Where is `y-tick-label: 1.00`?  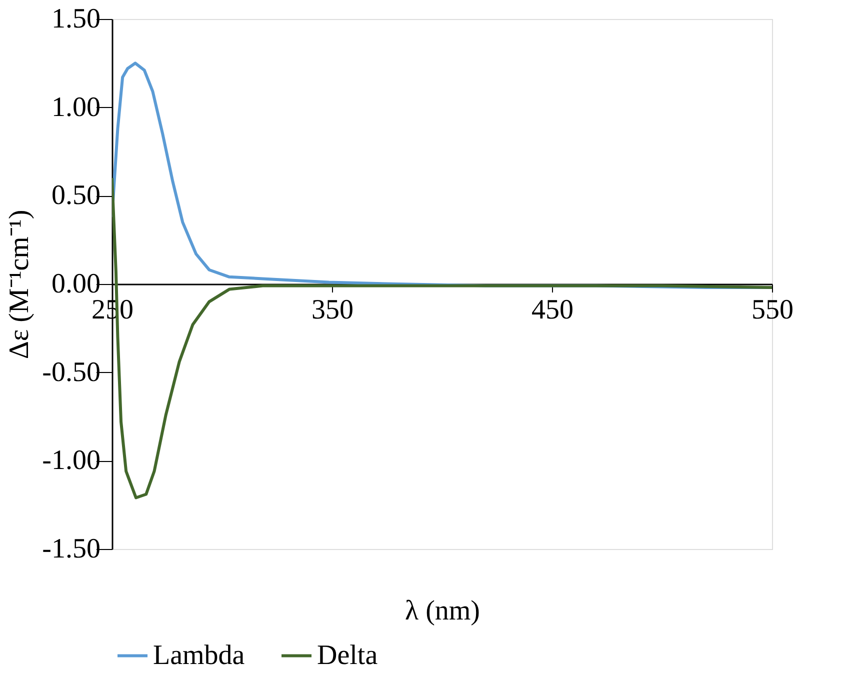
y-tick-label: 1.00 is located at coordinates (76, 107).